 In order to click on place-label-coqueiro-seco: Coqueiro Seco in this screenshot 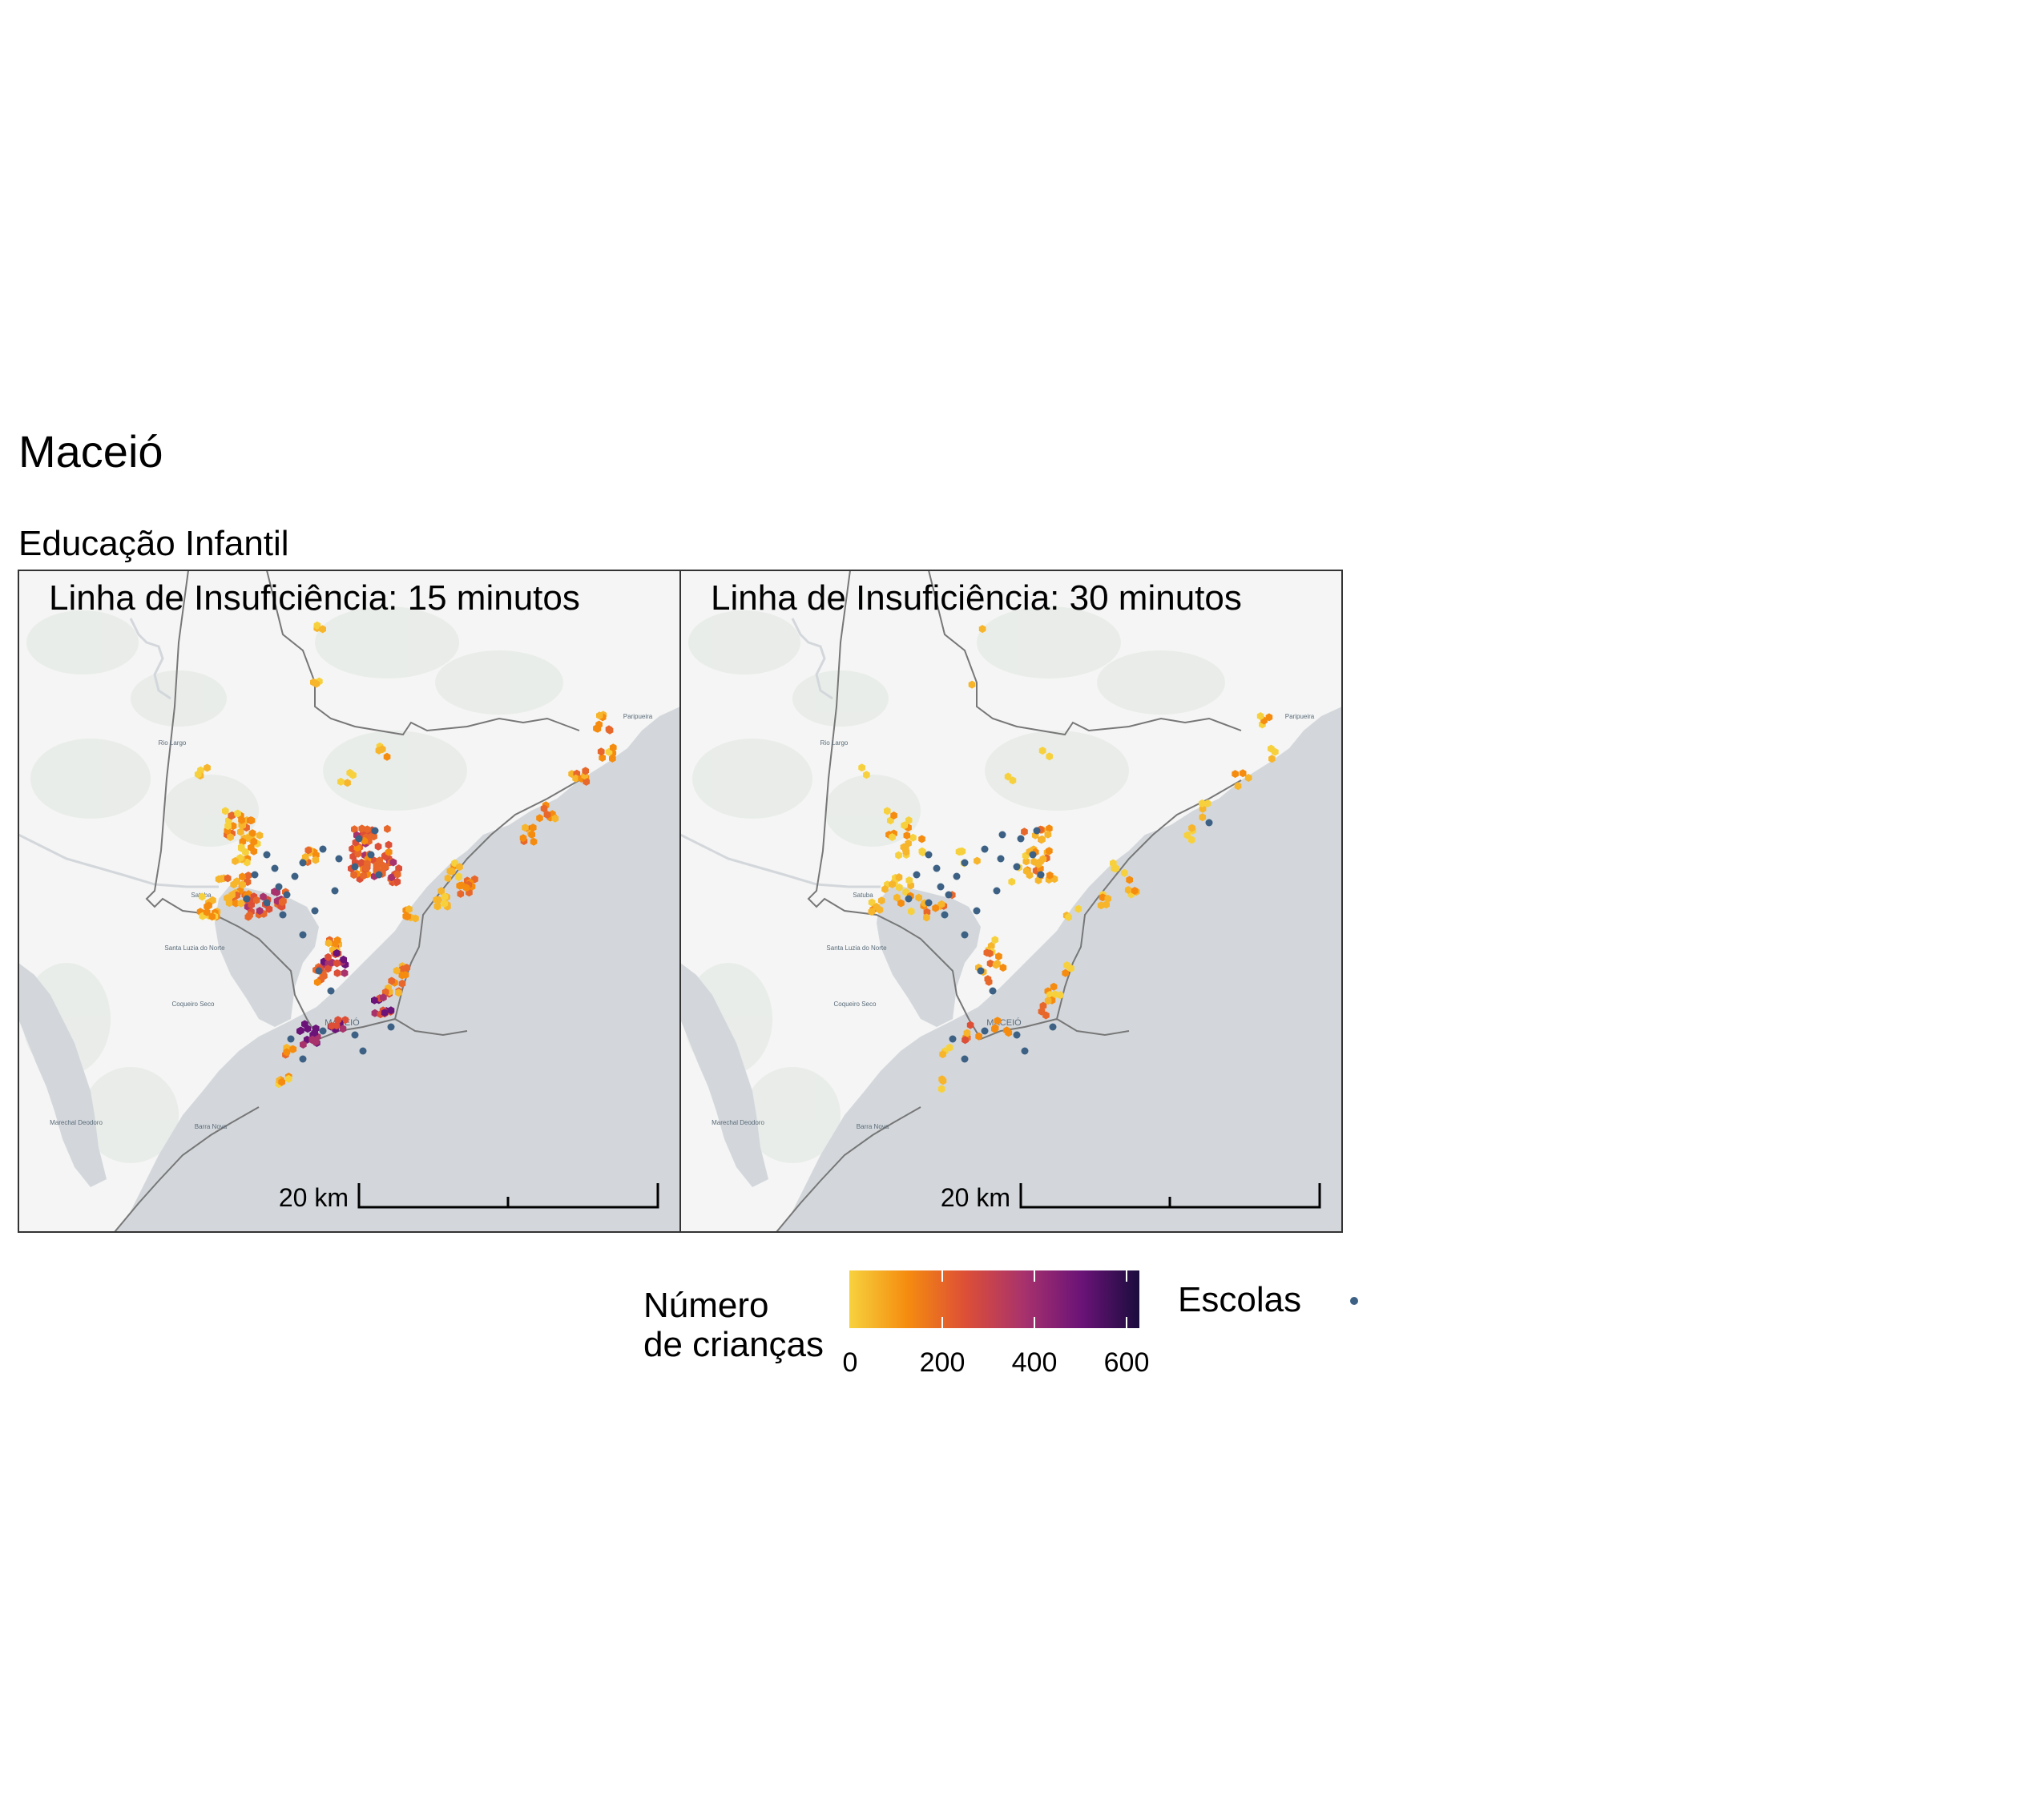, I will do `click(855, 1005)`.